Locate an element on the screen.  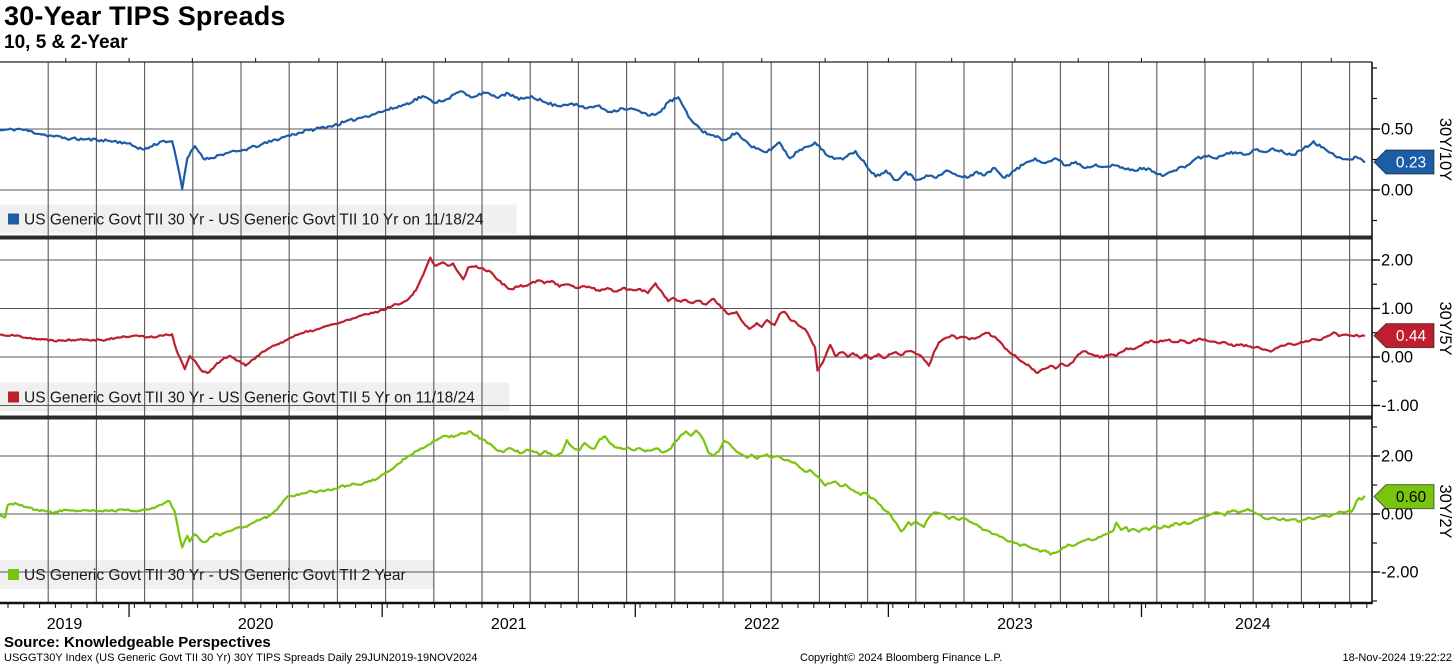
y-tick-label: -1.00 is located at coordinates (1400, 406).